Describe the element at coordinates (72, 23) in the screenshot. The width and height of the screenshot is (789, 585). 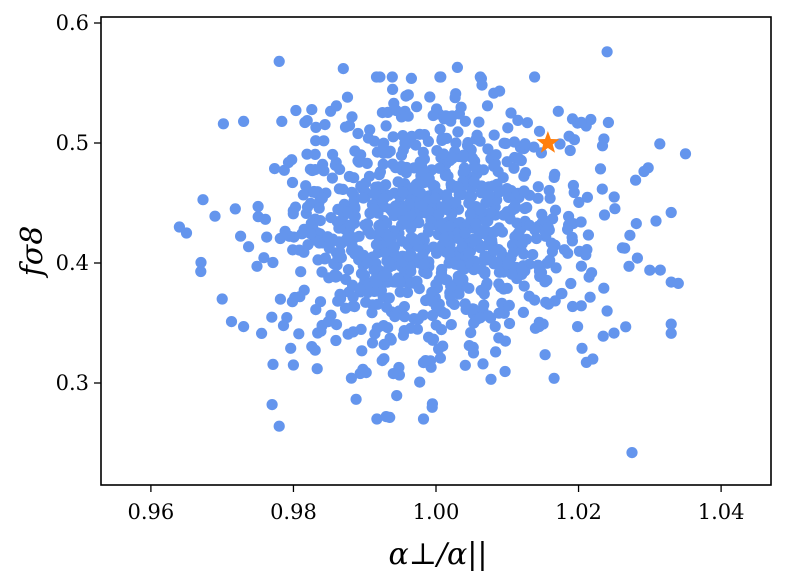
I see `y-tick-label: 0.6` at that location.